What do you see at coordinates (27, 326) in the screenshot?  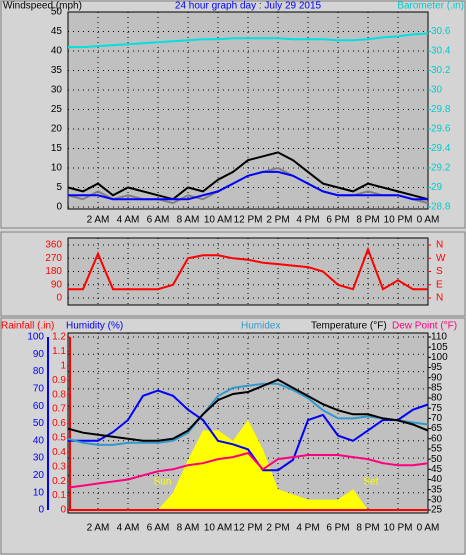 I see `legend-entry: Rainfall (.in)` at bounding box center [27, 326].